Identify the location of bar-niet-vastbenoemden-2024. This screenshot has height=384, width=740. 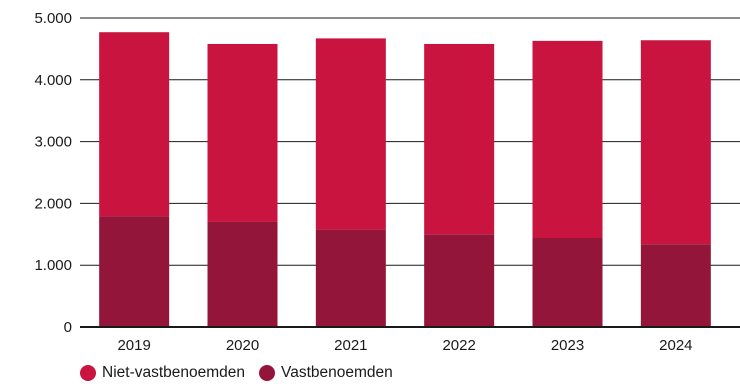
(675, 142).